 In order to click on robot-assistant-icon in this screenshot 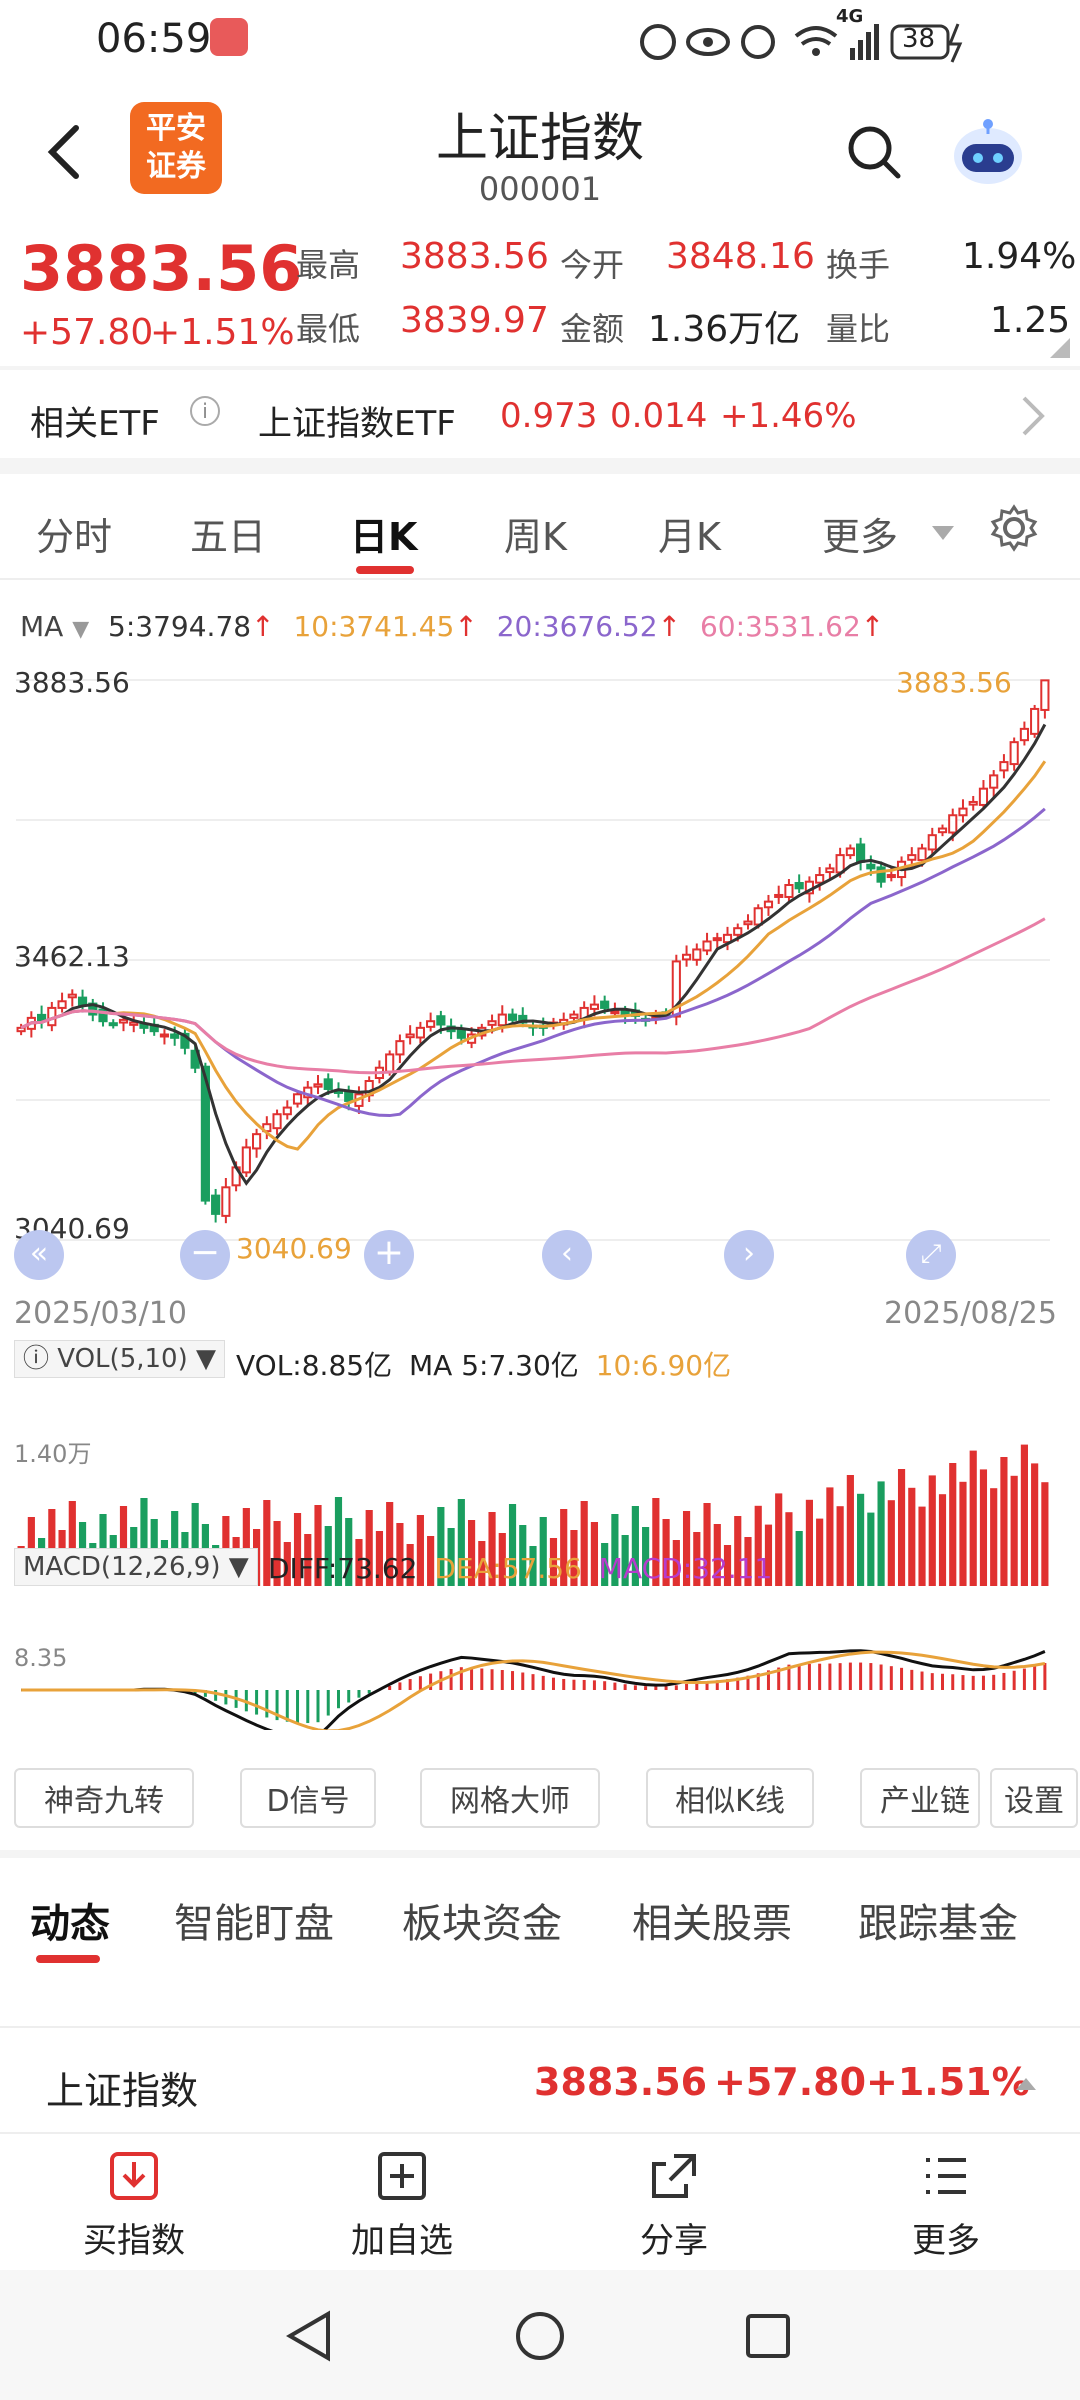, I will do `click(988, 152)`.